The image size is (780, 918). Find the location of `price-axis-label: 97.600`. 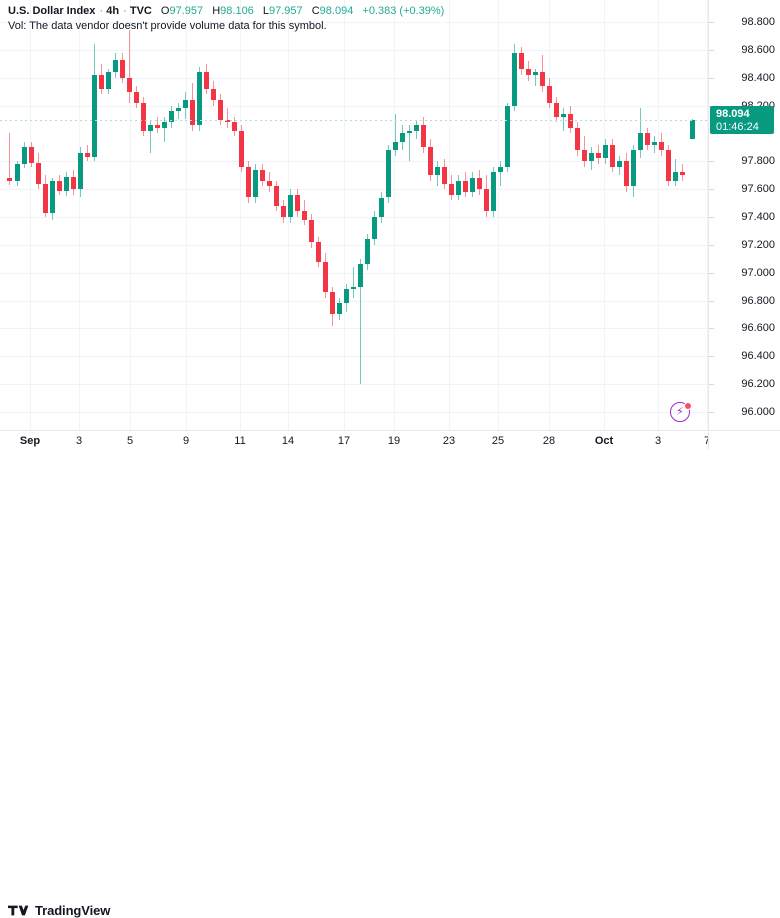

price-axis-label: 97.600 is located at coordinates (758, 189).